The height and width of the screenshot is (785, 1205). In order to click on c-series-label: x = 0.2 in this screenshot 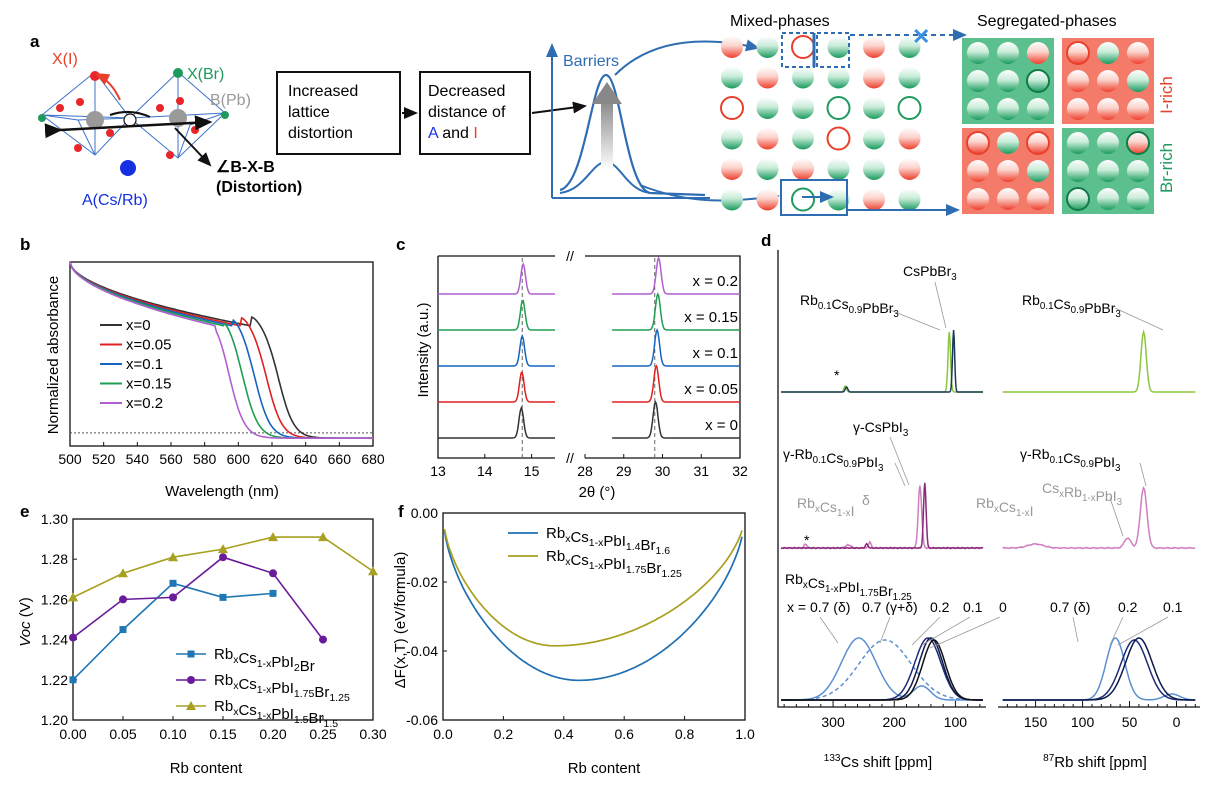, I will do `click(715, 281)`.